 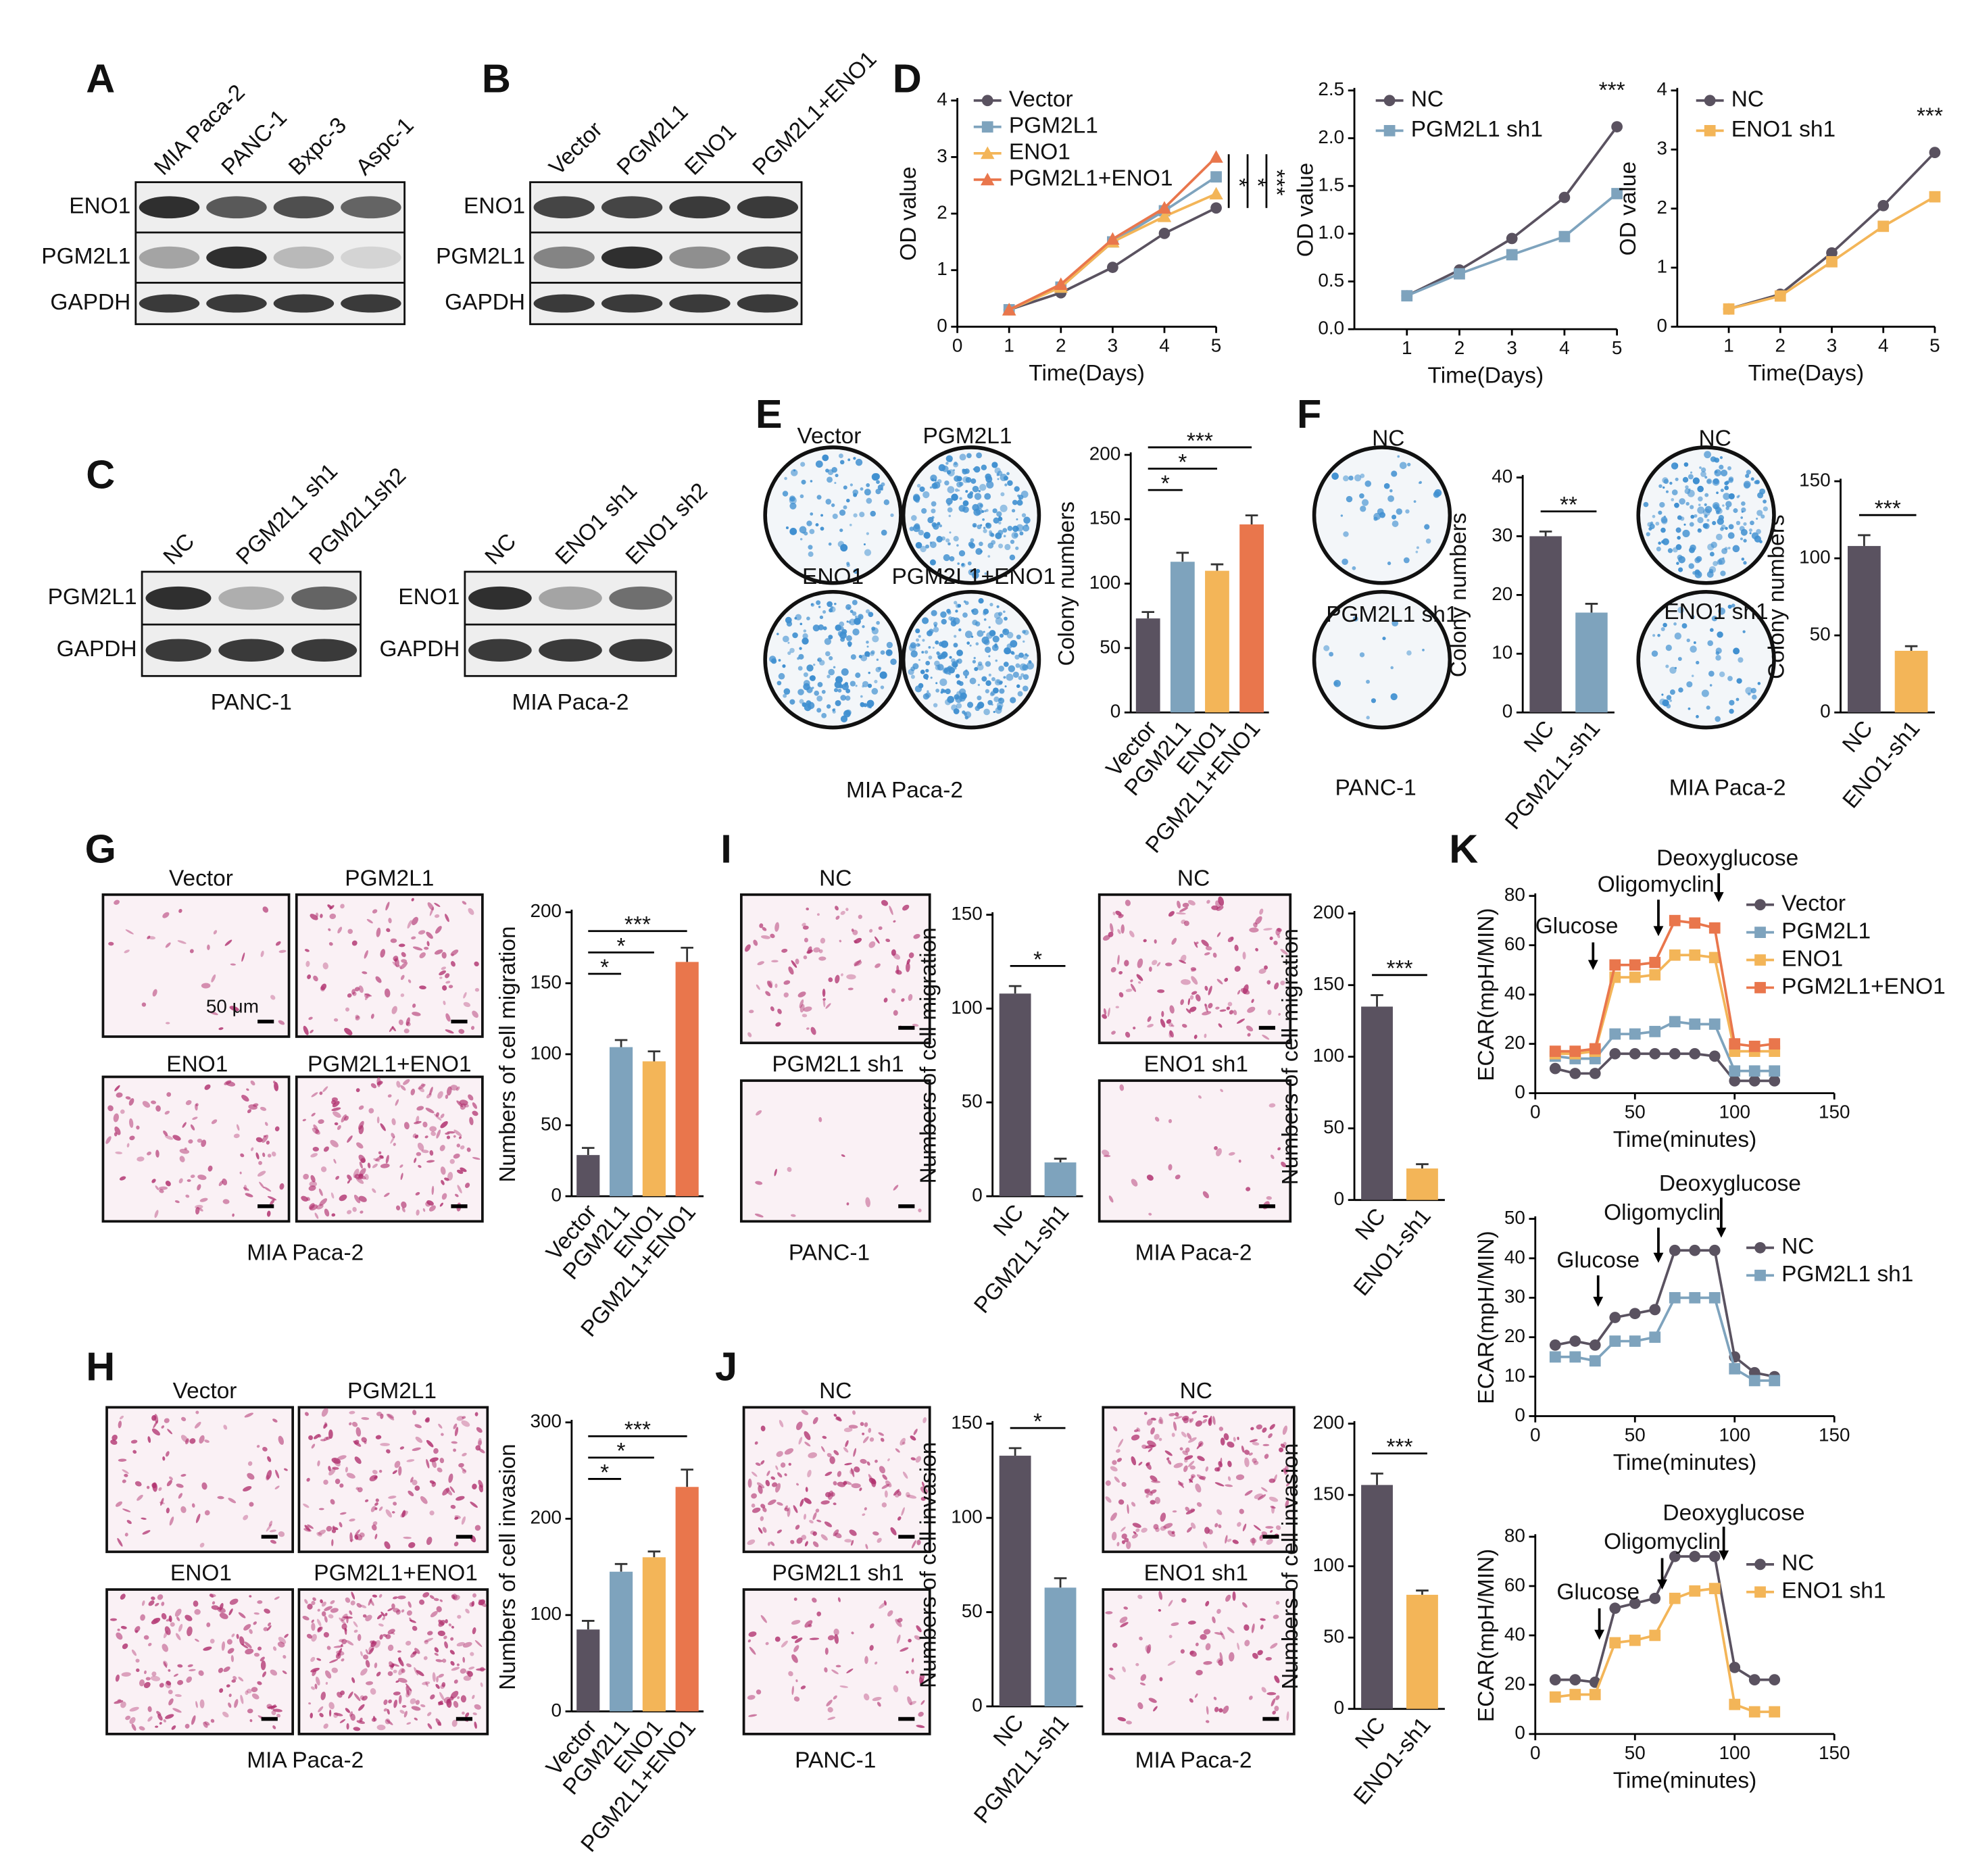 I want to click on arrow-head, so click(x=1599, y=1634).